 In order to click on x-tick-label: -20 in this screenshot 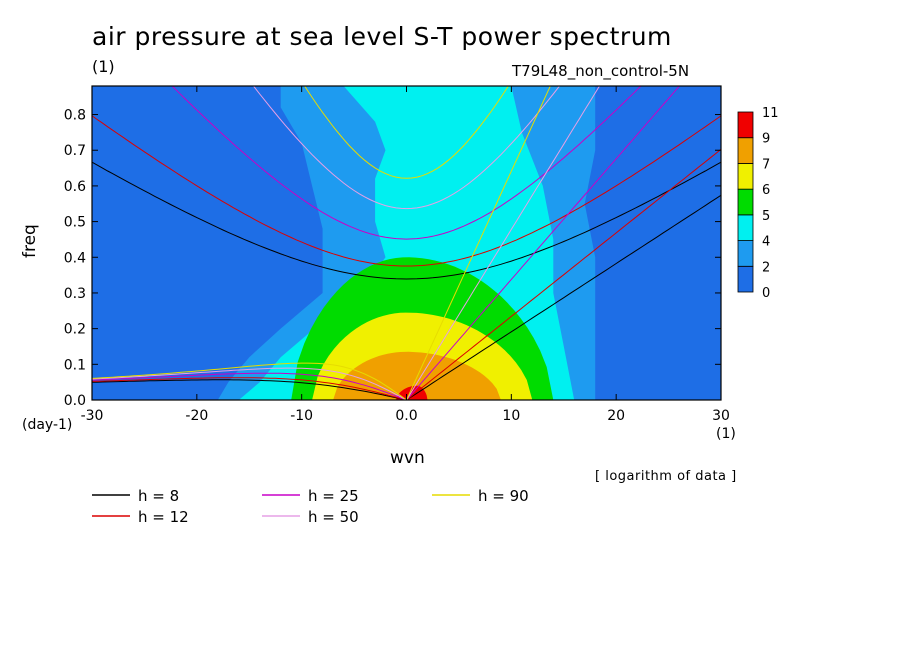, I will do `click(196, 416)`.